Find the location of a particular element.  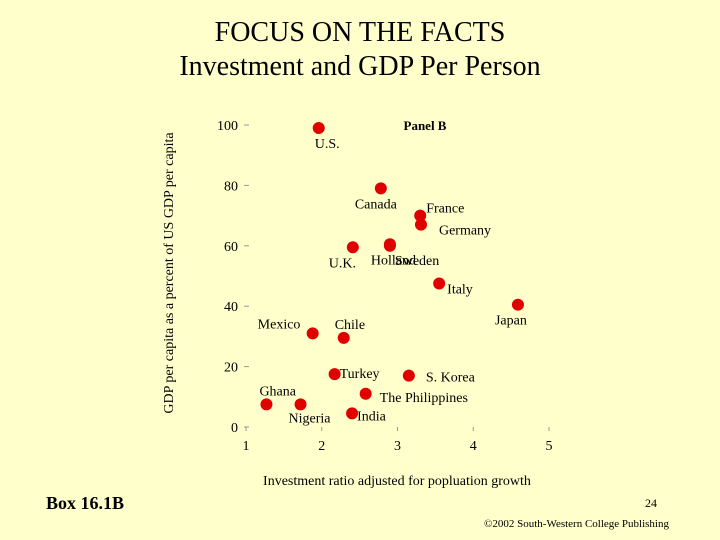

point-label: Germany is located at coordinates (465, 231).